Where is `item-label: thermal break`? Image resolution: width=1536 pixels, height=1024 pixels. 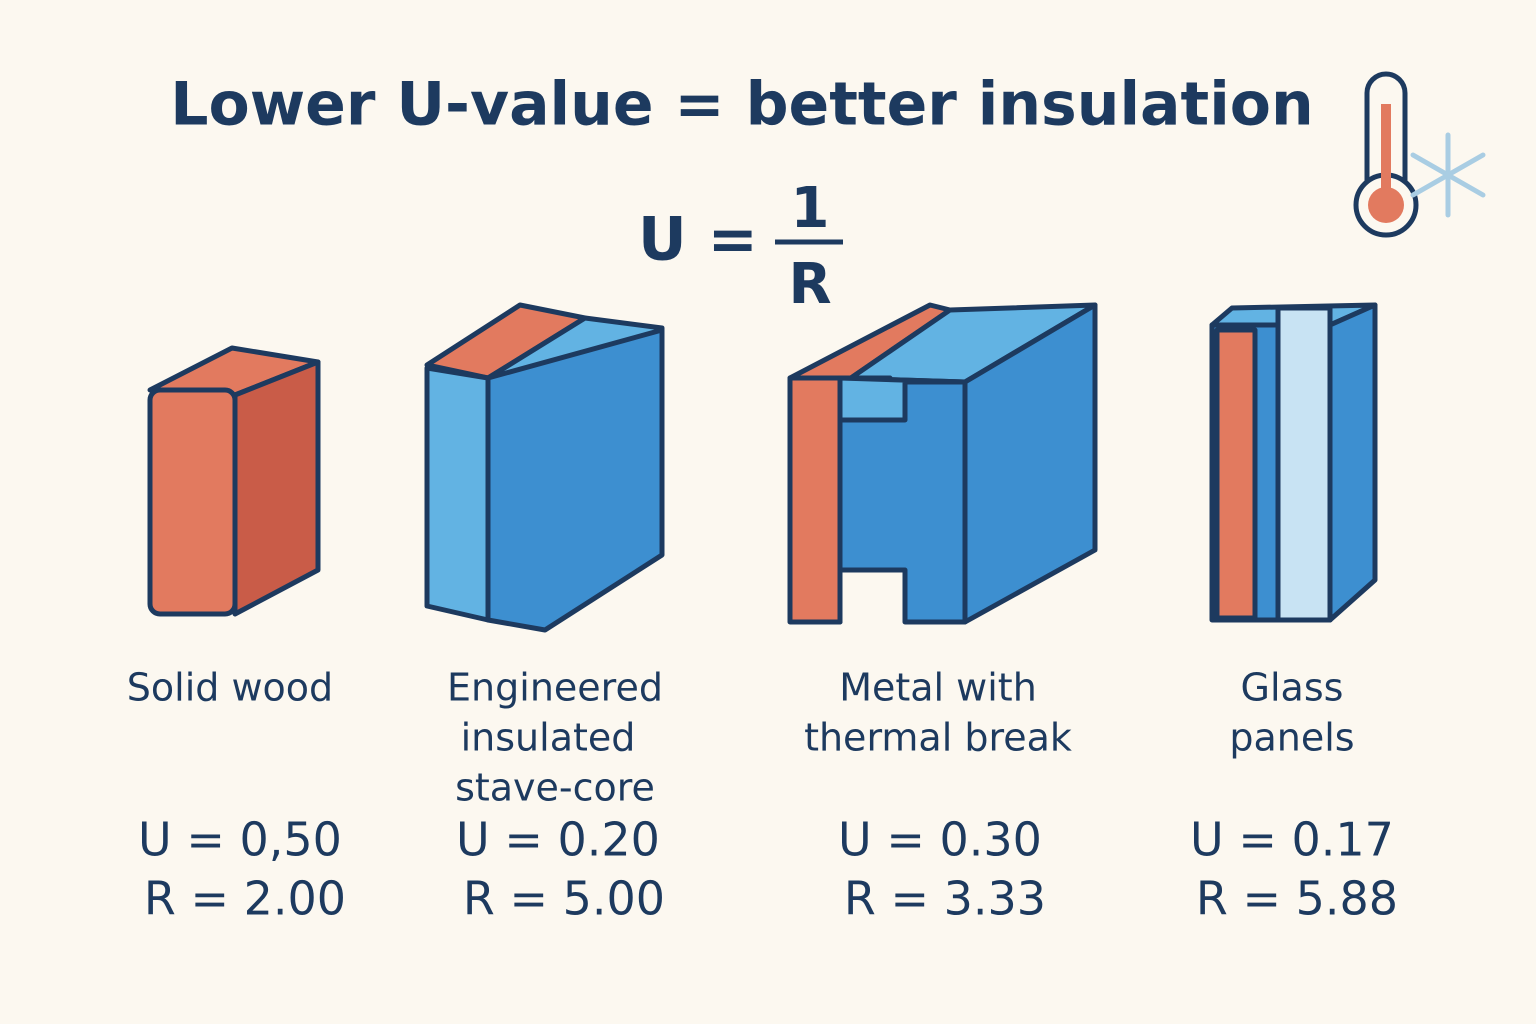 item-label: thermal break is located at coordinates (938, 738).